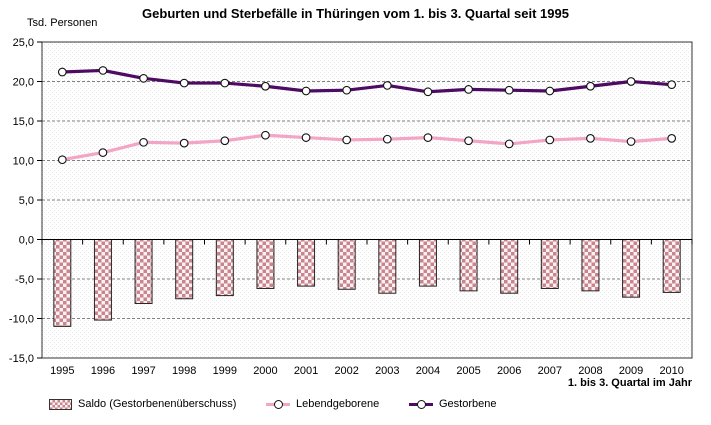 The width and height of the screenshot is (711, 425). What do you see at coordinates (225, 83) in the screenshot?
I see `marker-Gestorbene-1999` at bounding box center [225, 83].